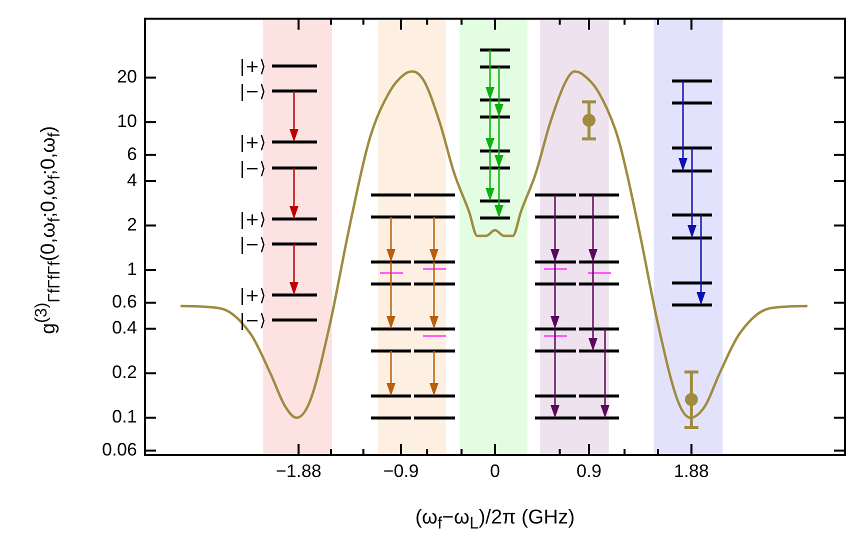 The width and height of the screenshot is (857, 555). I want to click on x-tick-label: 1.88, so click(691, 470).